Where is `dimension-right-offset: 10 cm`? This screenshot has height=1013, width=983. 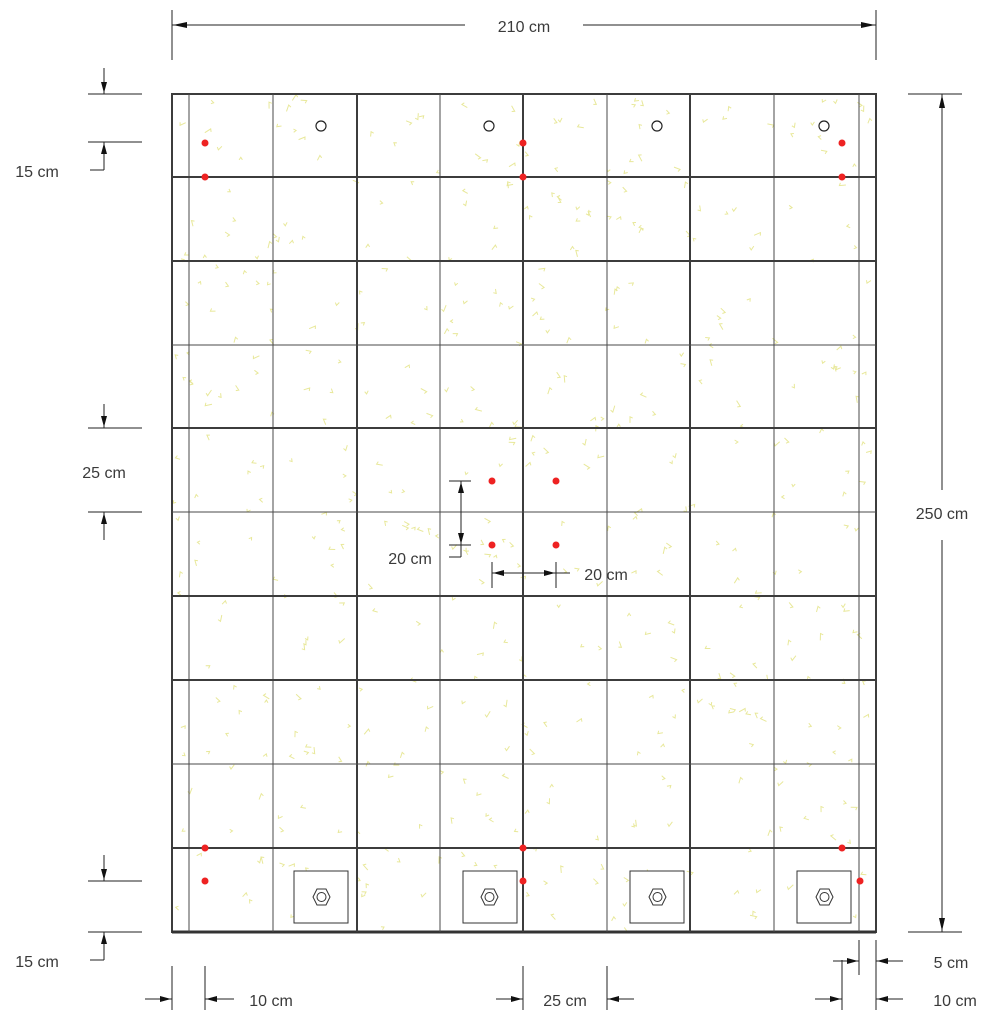
dimension-right-offset: 10 cm is located at coordinates (896, 985).